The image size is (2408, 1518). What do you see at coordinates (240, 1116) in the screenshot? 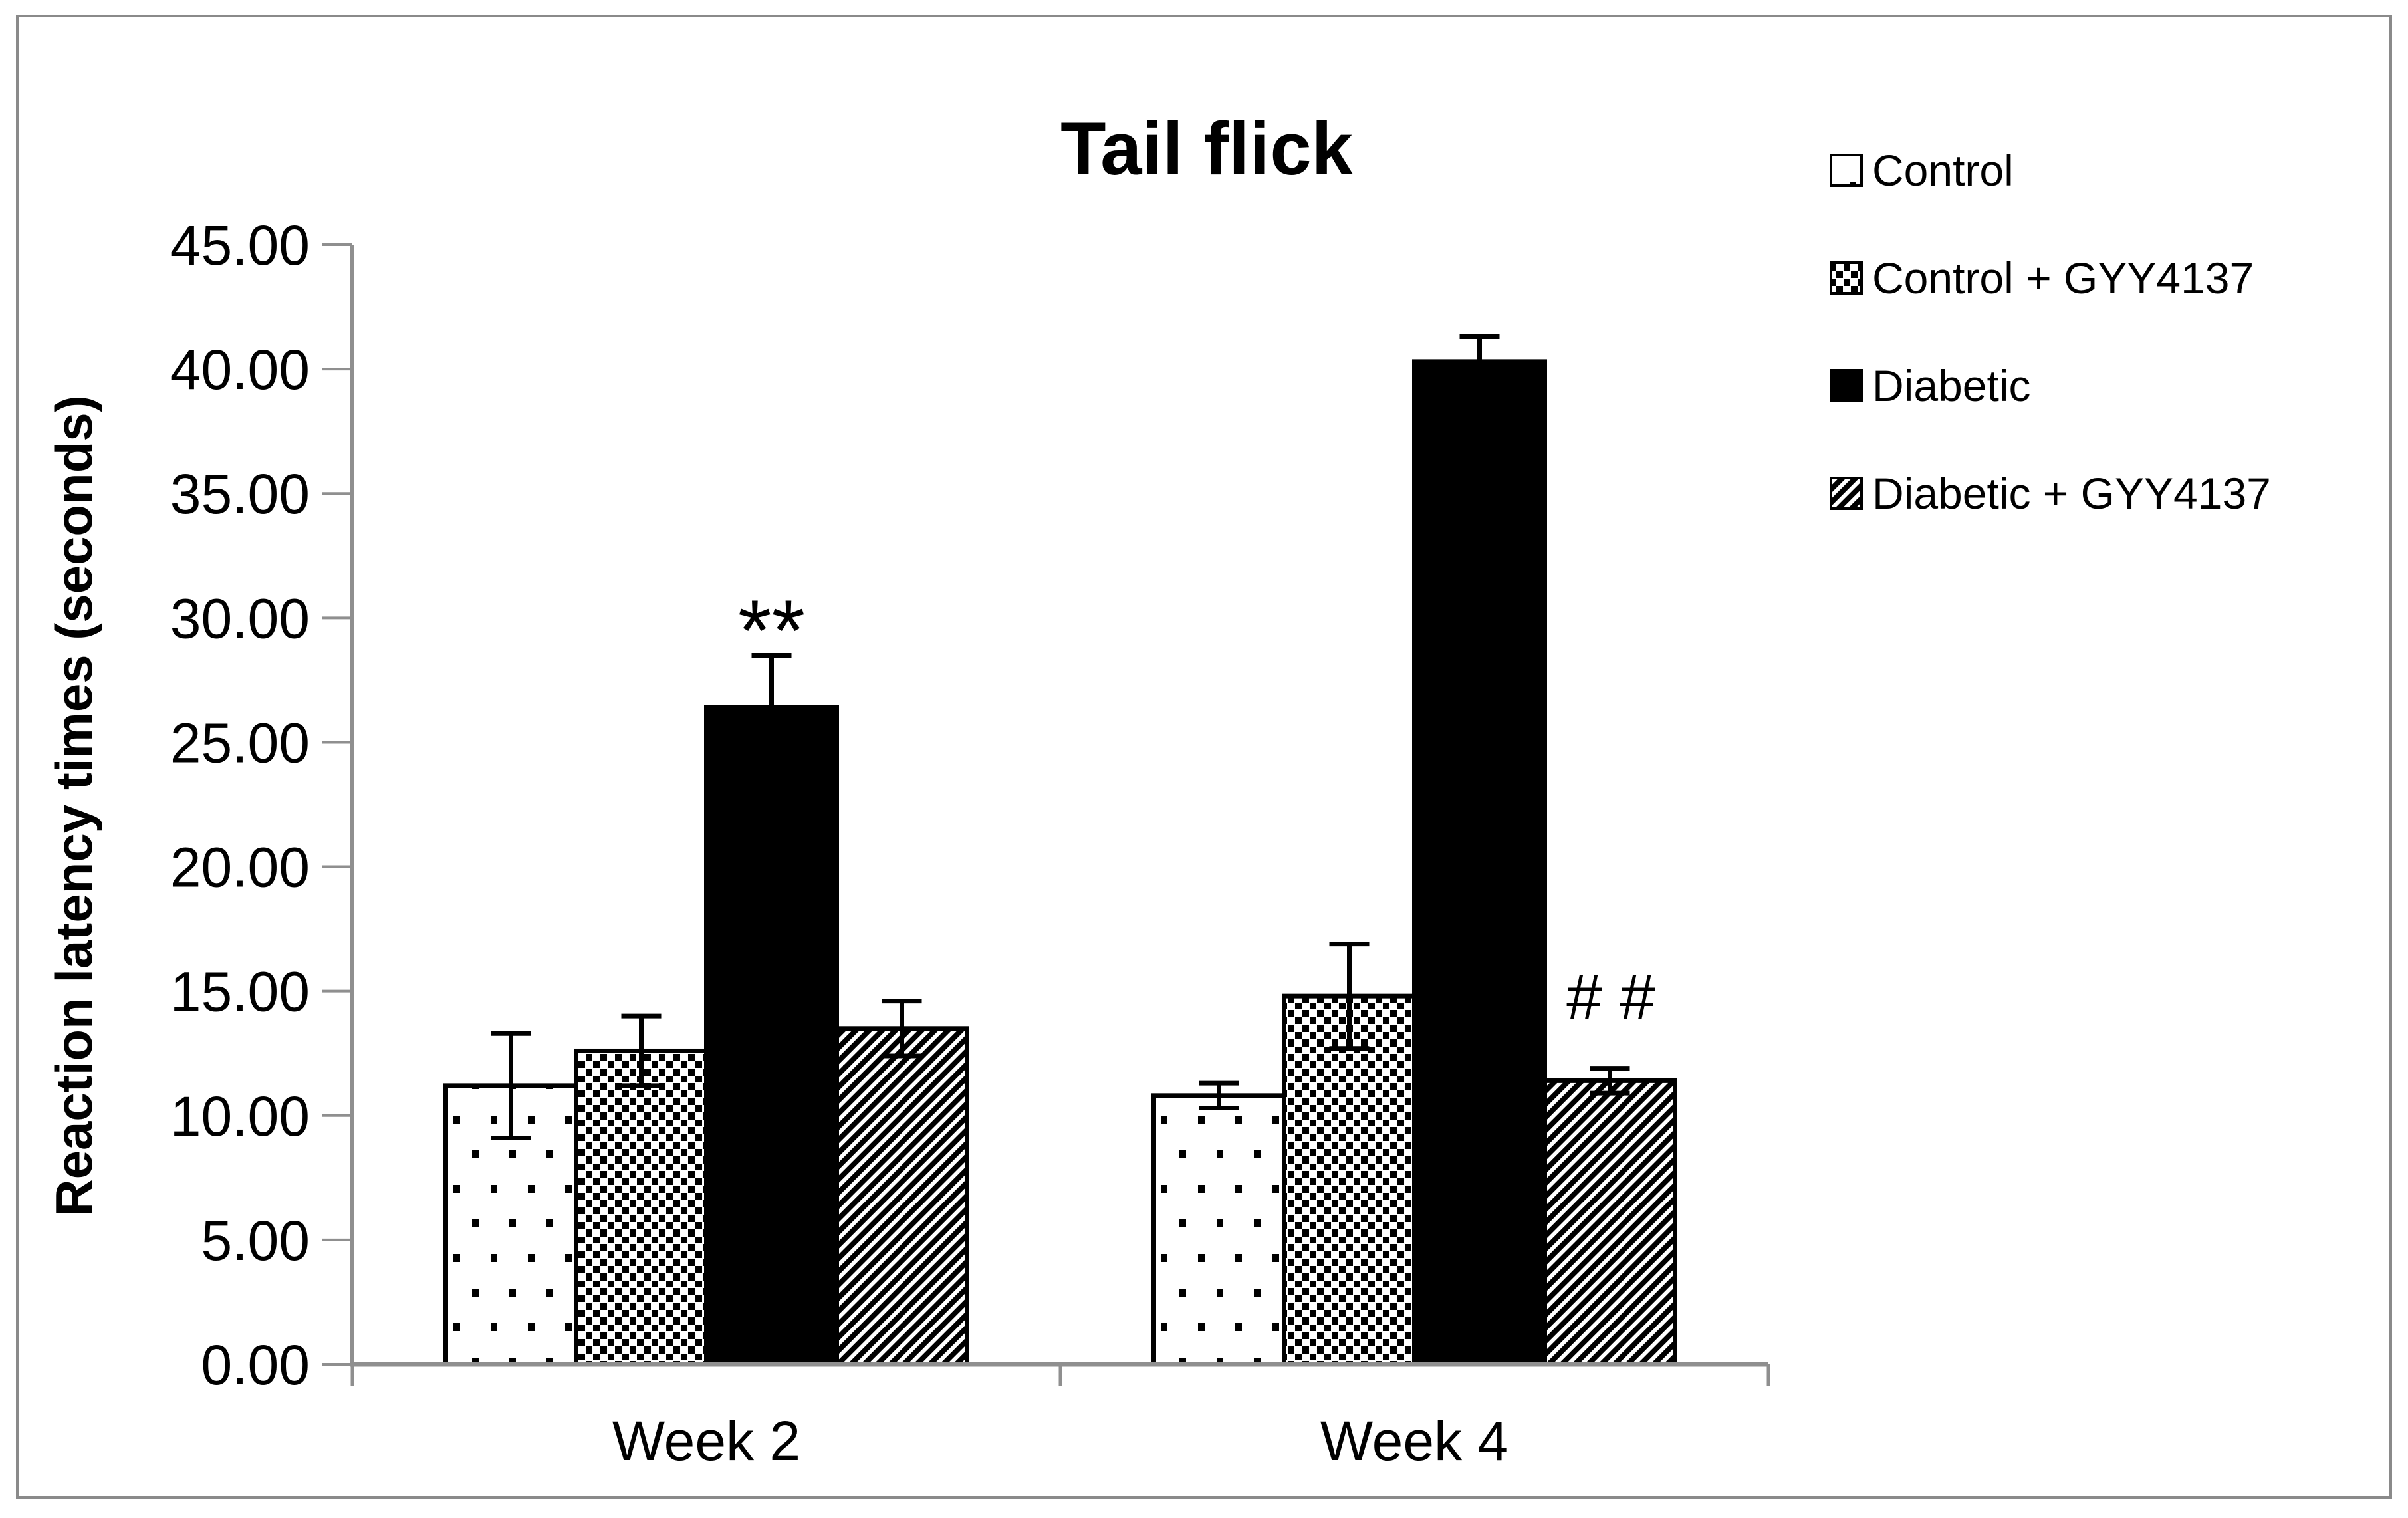
I see `y-tick-label-10.00: 10.00` at bounding box center [240, 1116].